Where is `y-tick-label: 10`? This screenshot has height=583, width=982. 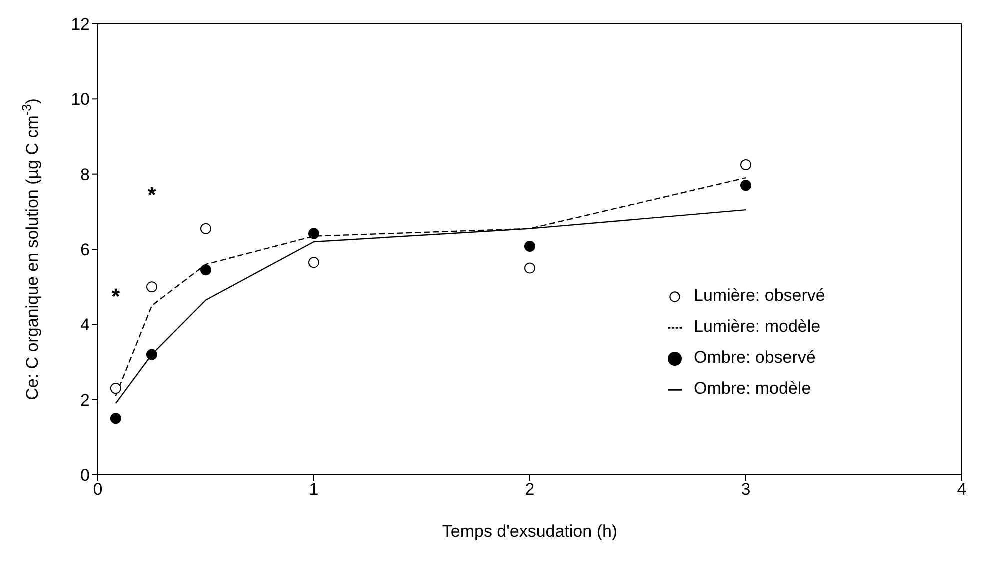
y-tick-label: 10 is located at coordinates (80, 100).